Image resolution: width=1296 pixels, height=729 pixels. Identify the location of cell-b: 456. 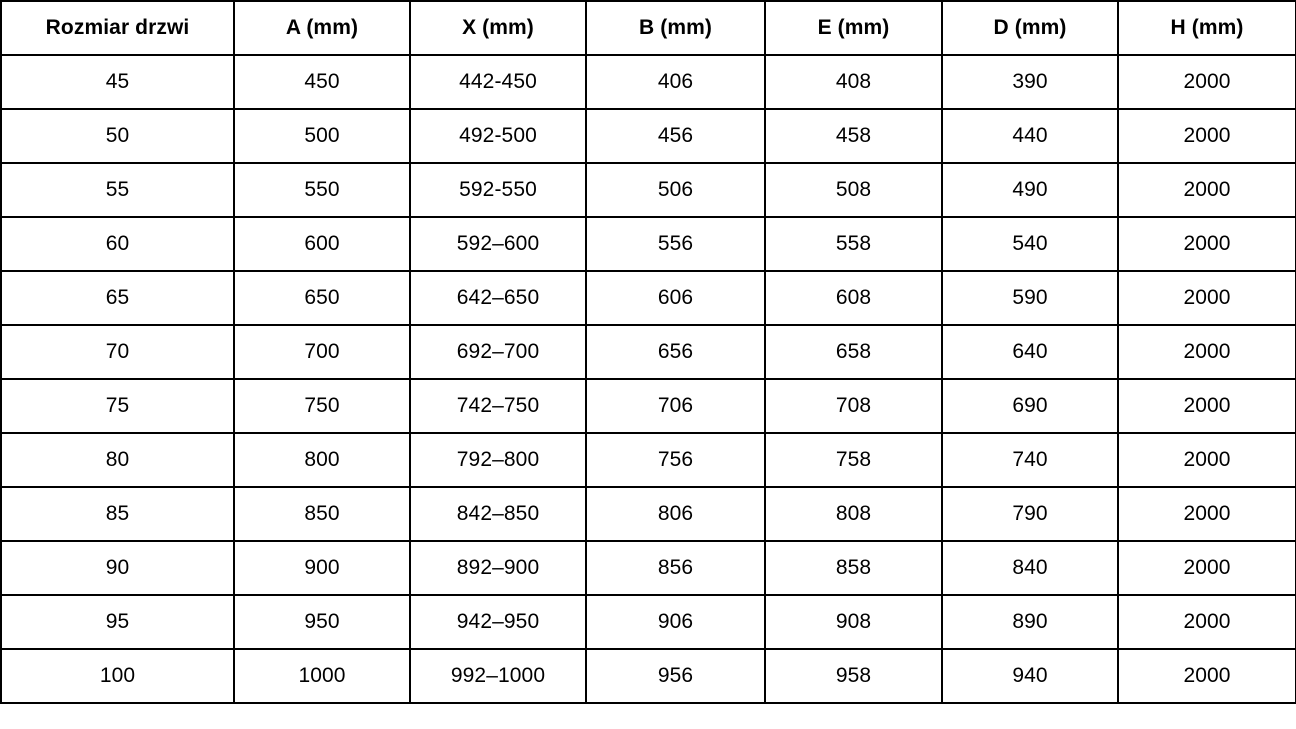
(676, 136).